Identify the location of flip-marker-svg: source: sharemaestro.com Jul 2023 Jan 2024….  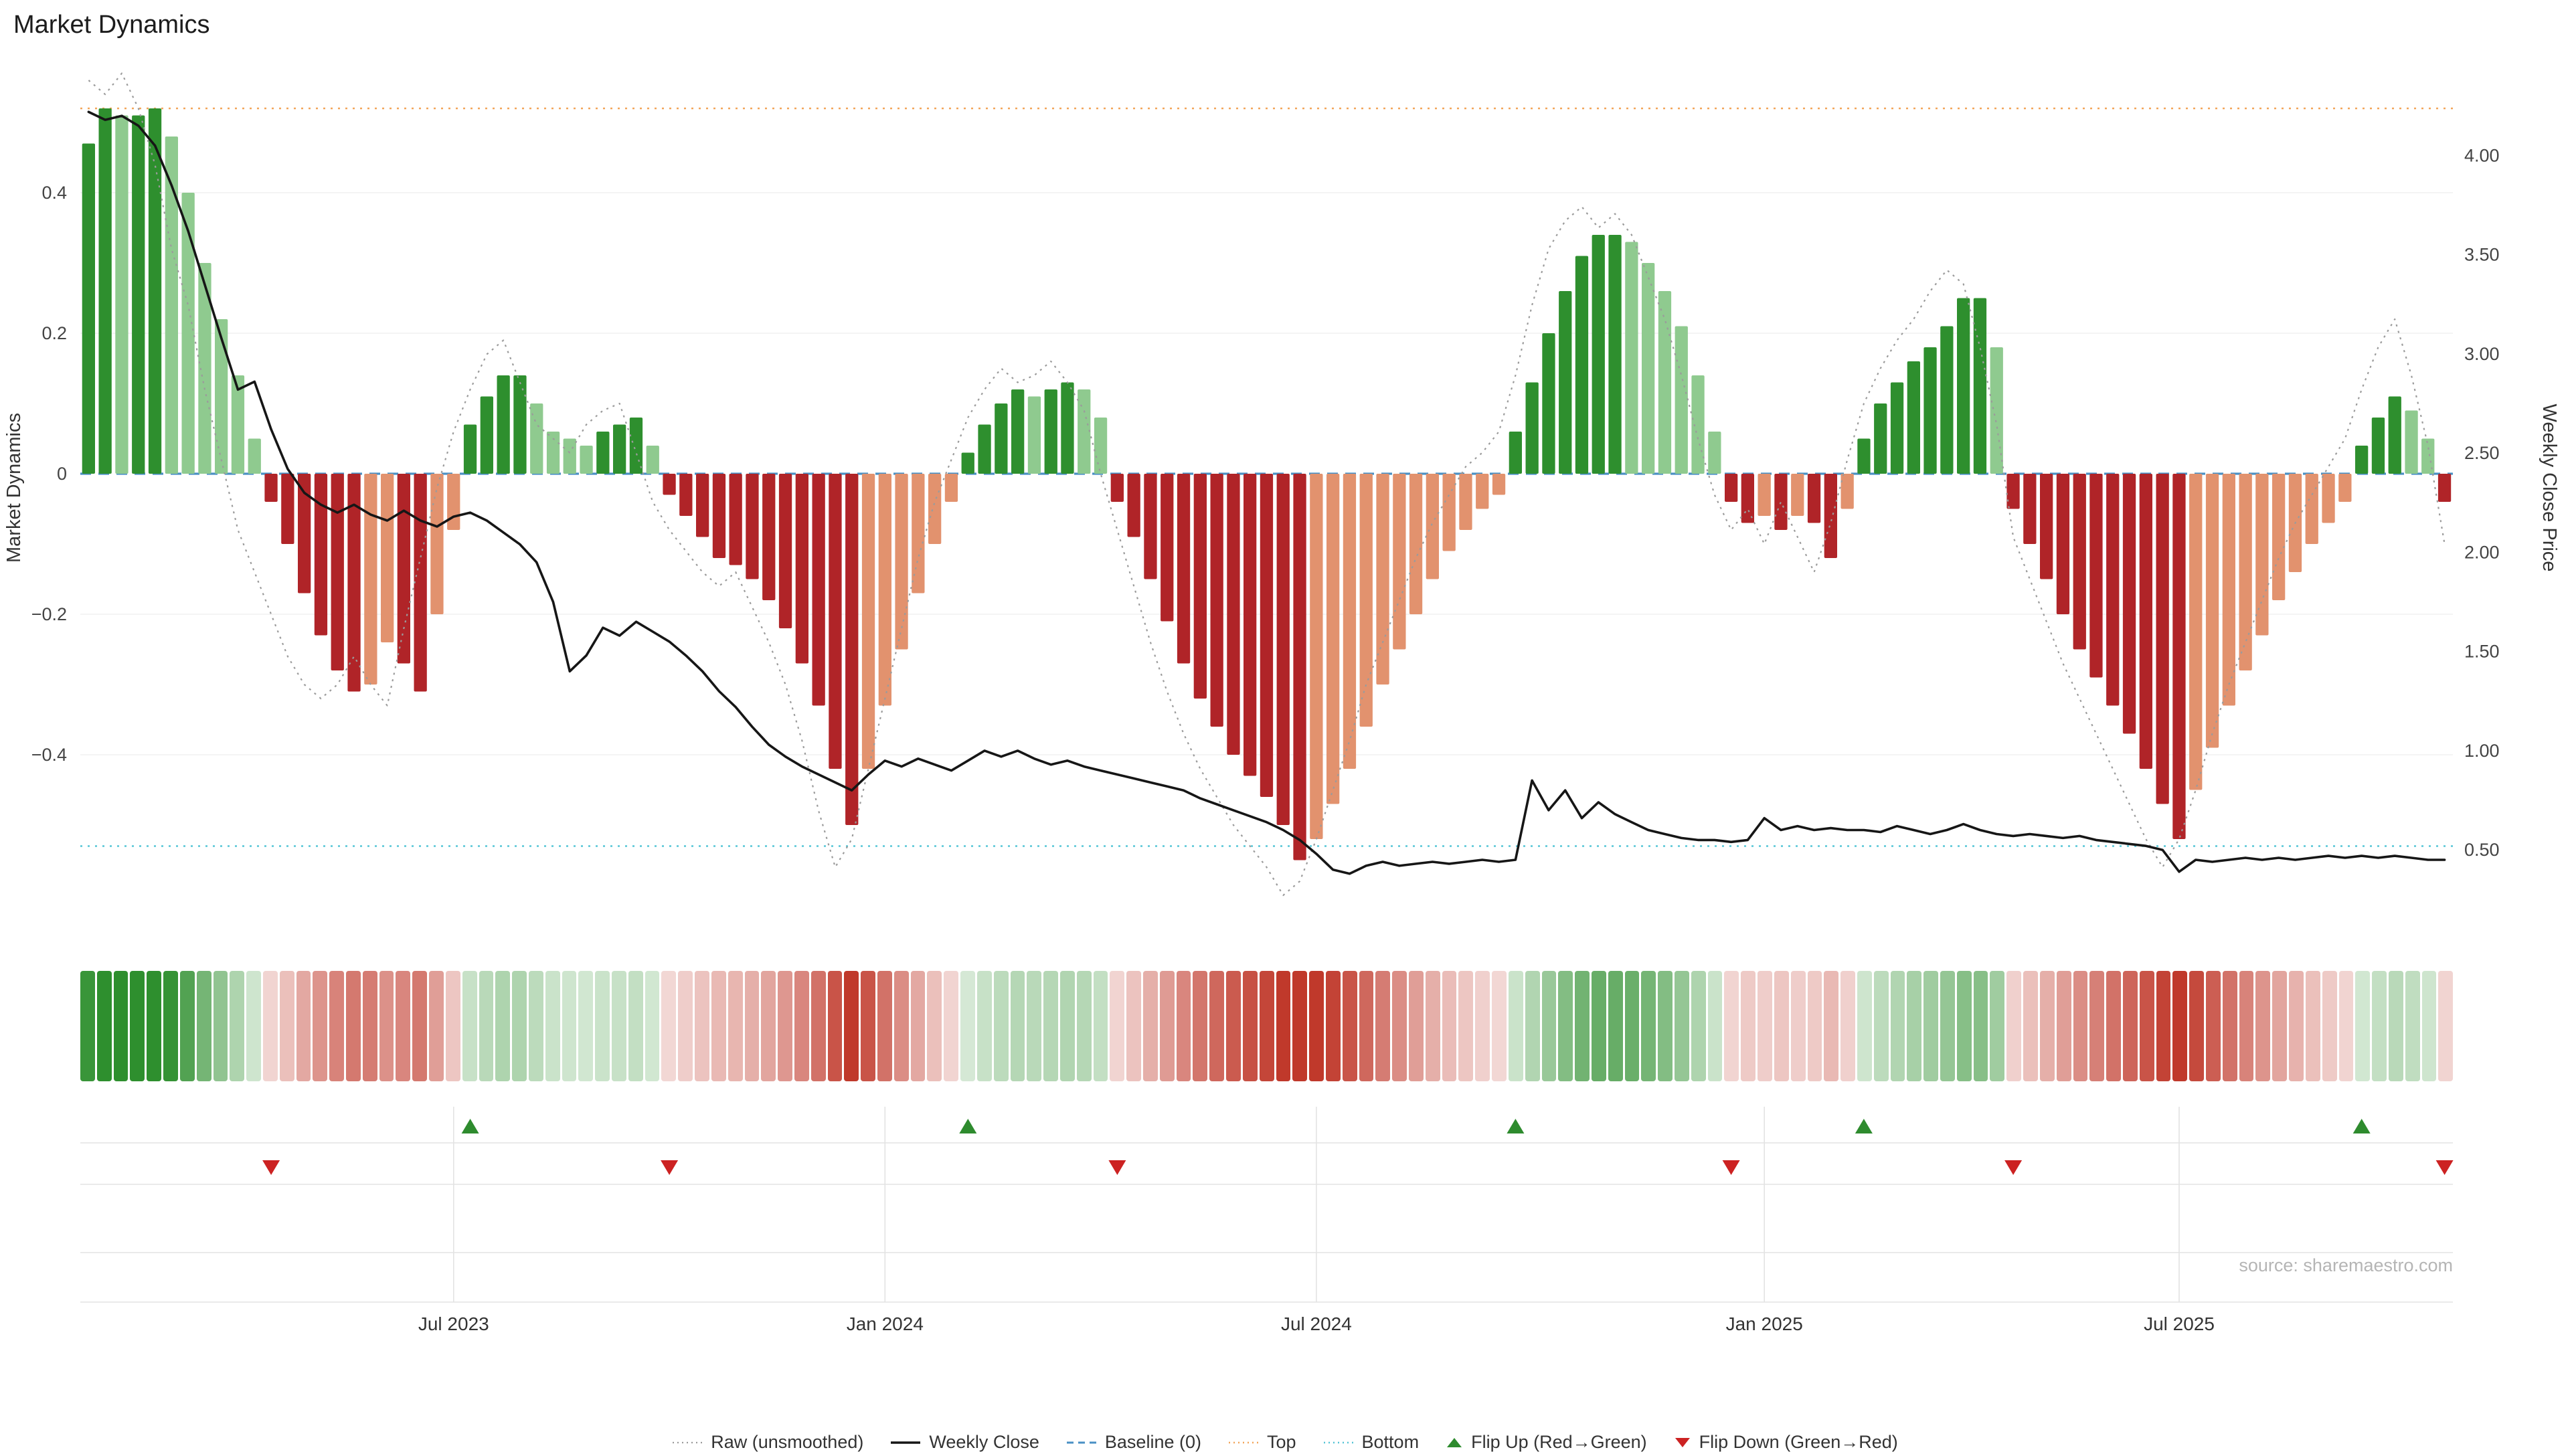
(1267, 1220).